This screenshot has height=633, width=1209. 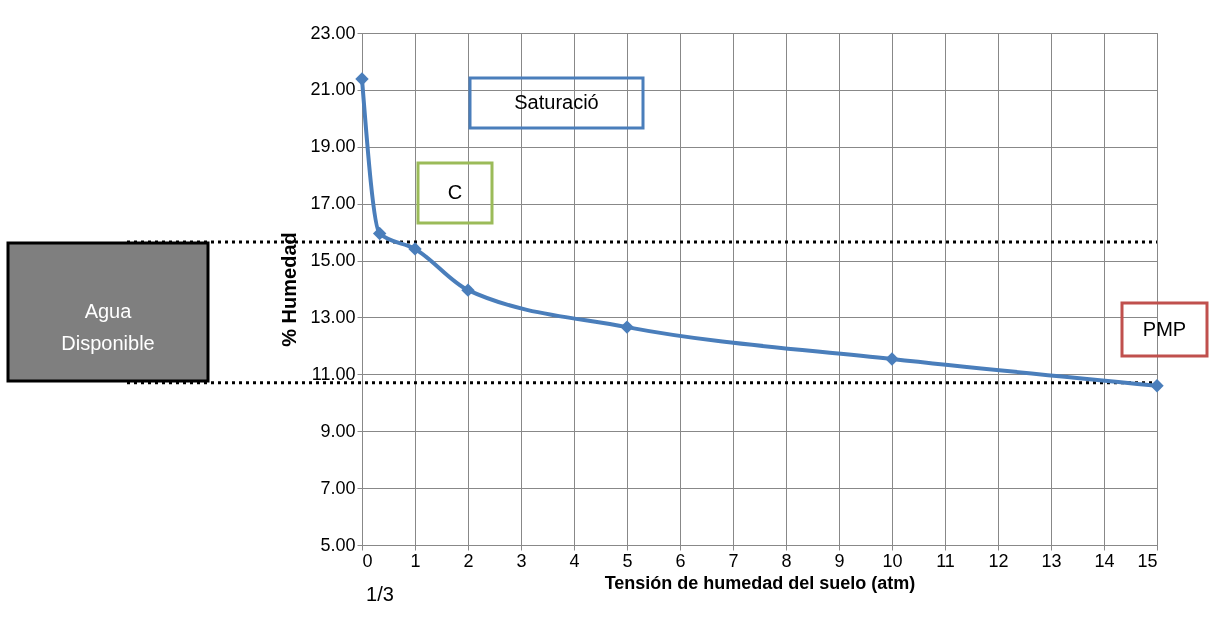 What do you see at coordinates (998, 560) in the screenshot?
I see `x-tick-label: 12` at bounding box center [998, 560].